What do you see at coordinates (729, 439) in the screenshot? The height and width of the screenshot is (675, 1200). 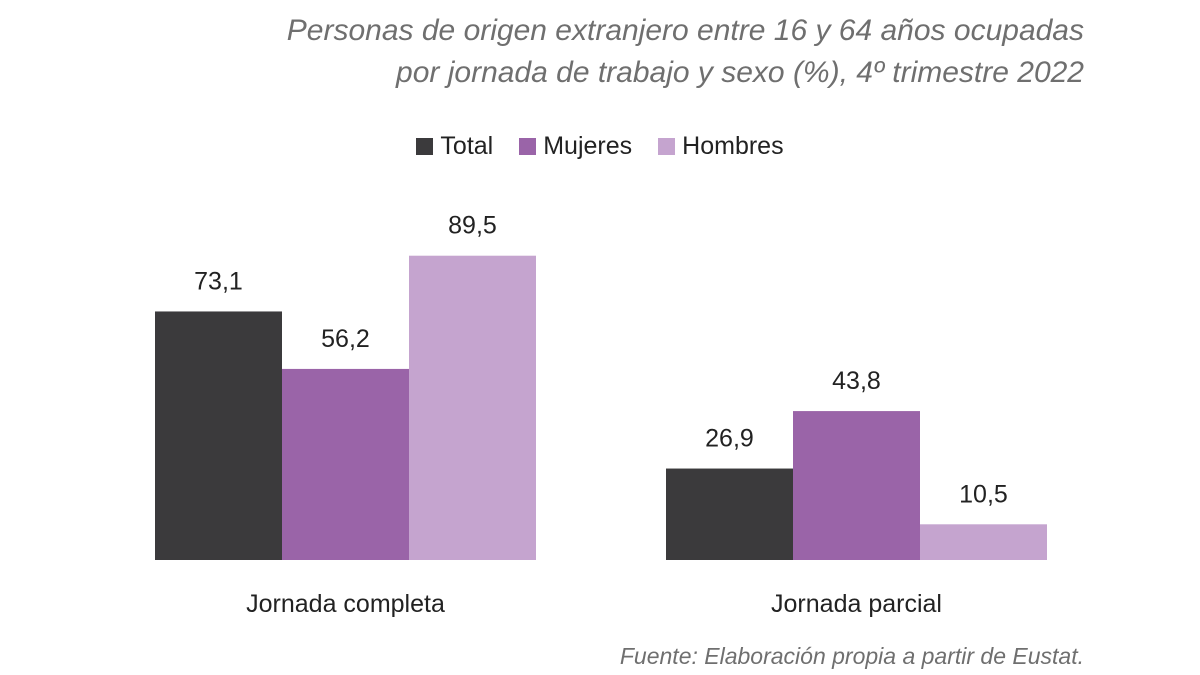 I see `value-label-jornada-parcial-total: 26,9` at bounding box center [729, 439].